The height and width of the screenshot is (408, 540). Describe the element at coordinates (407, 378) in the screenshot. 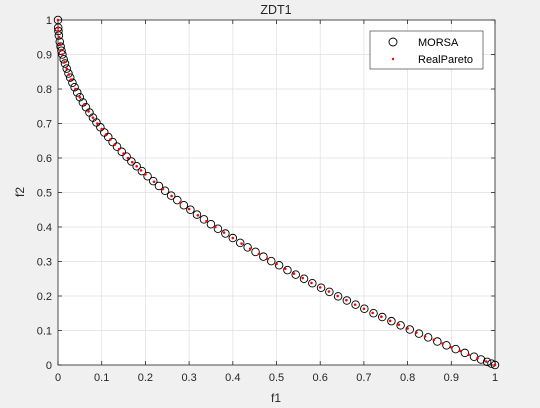

I see `x-tick-label: 0.8` at that location.